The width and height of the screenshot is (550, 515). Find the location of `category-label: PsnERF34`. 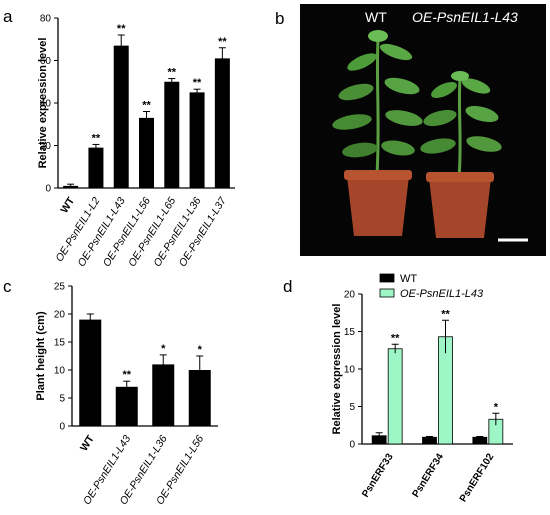

category-label: PsnERF34 is located at coordinates (429, 475).